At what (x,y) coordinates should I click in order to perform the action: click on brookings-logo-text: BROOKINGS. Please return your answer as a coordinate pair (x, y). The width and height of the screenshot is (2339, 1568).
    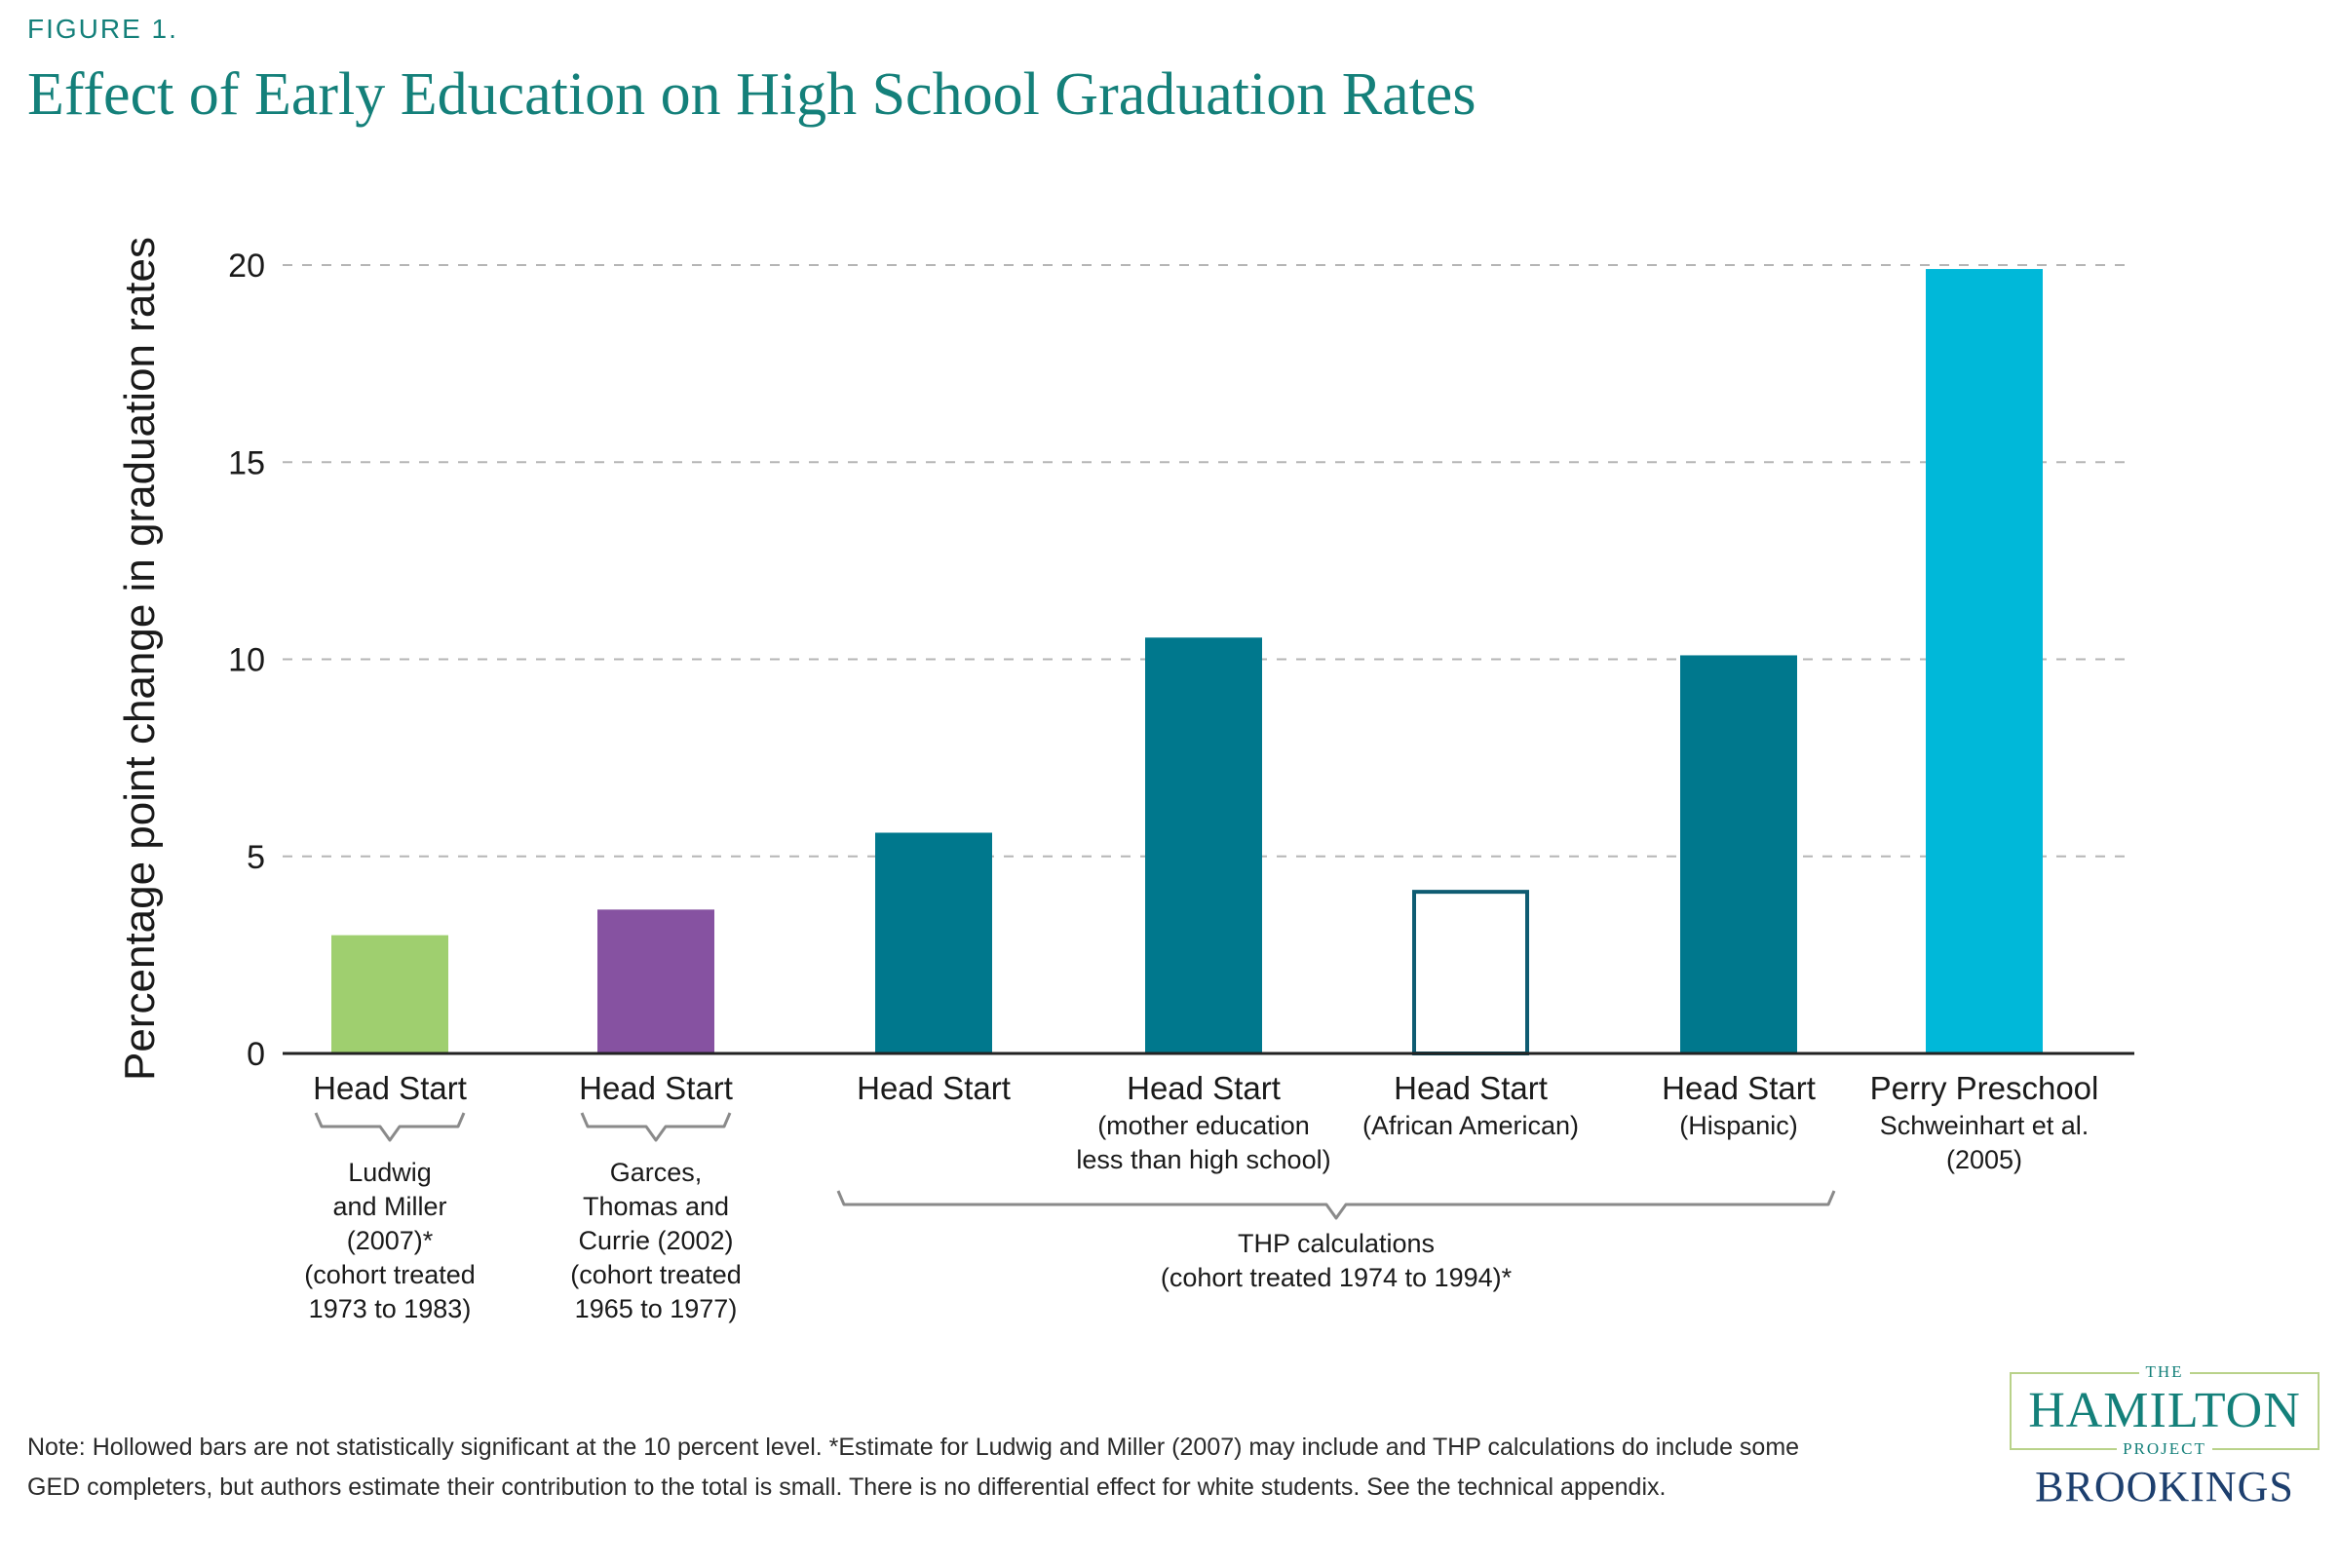
    Looking at the image, I should click on (2164, 1487).